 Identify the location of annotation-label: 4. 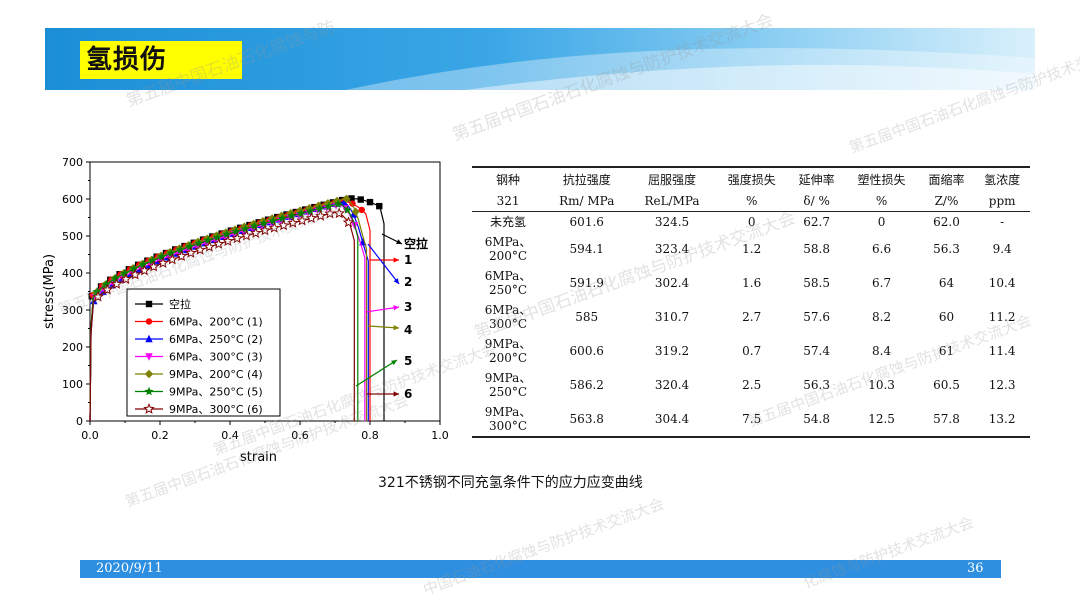
(408, 330).